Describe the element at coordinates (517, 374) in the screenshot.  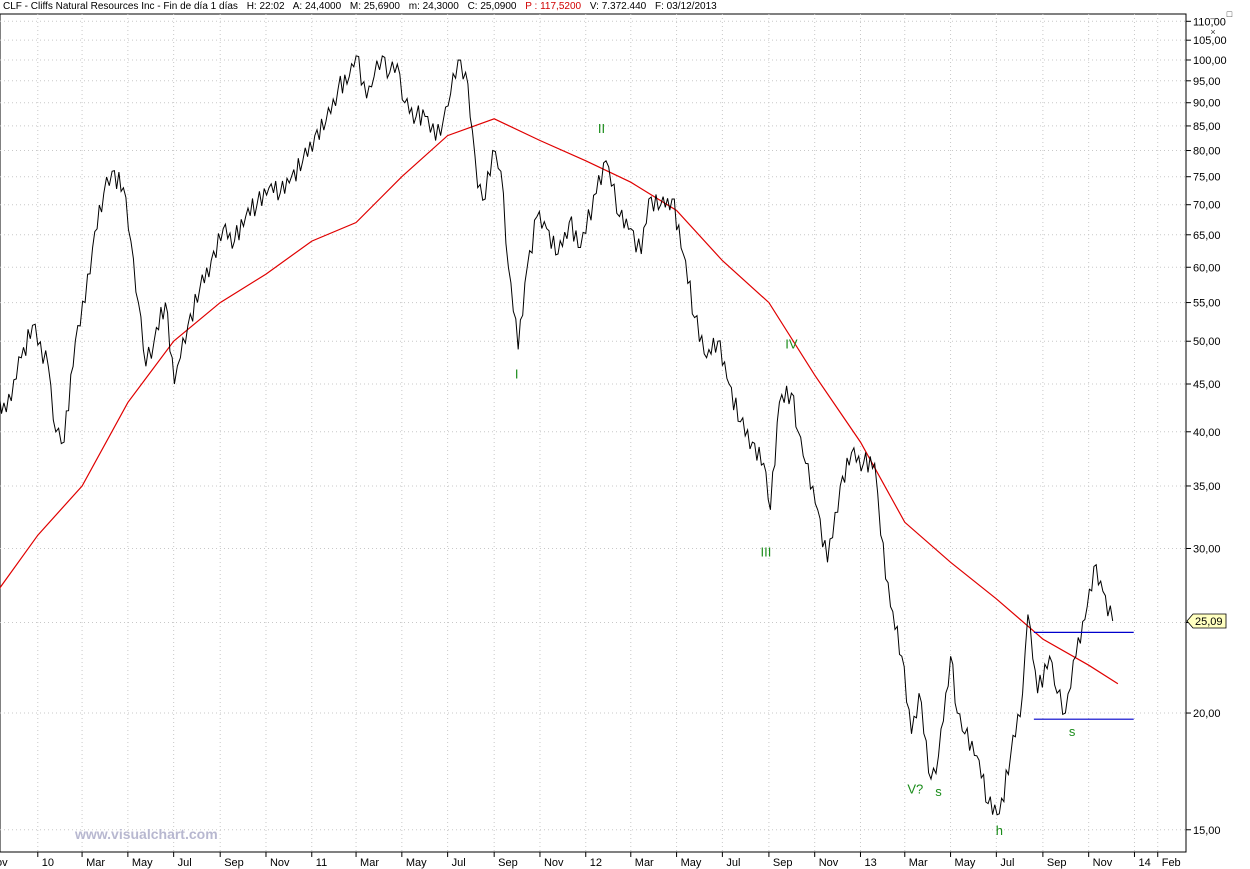
I see `wave-label: I` at that location.